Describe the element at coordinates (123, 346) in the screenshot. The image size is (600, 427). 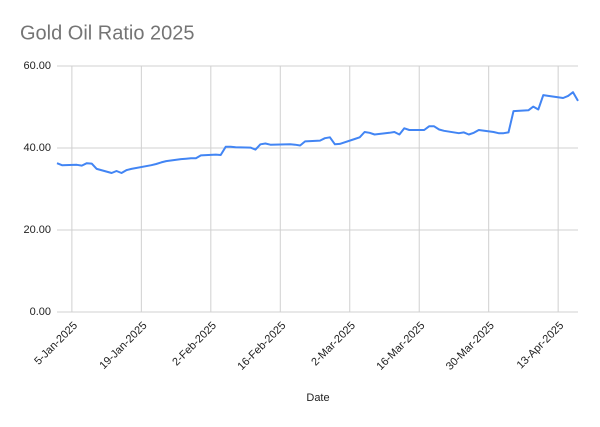
I see `x-tick-label: 19-Jan-2025` at that location.